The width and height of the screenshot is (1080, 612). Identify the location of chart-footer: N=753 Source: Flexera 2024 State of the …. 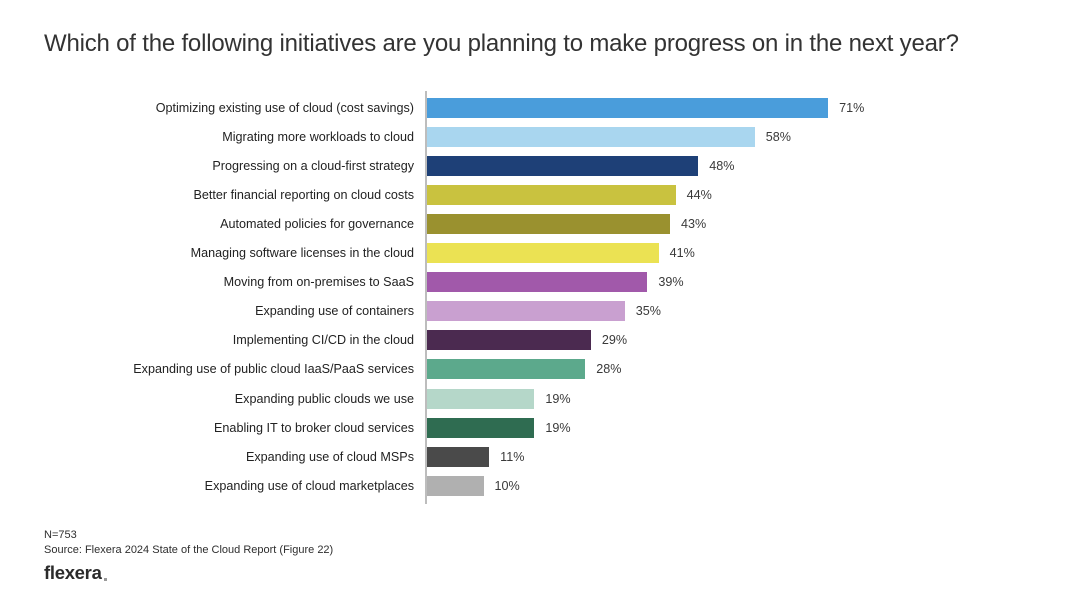
(188, 556).